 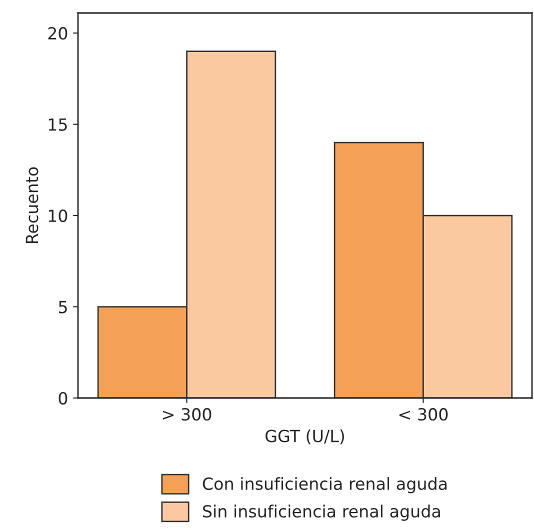 What do you see at coordinates (423, 414) in the screenshot?
I see `x-tick-label: < 300` at bounding box center [423, 414].